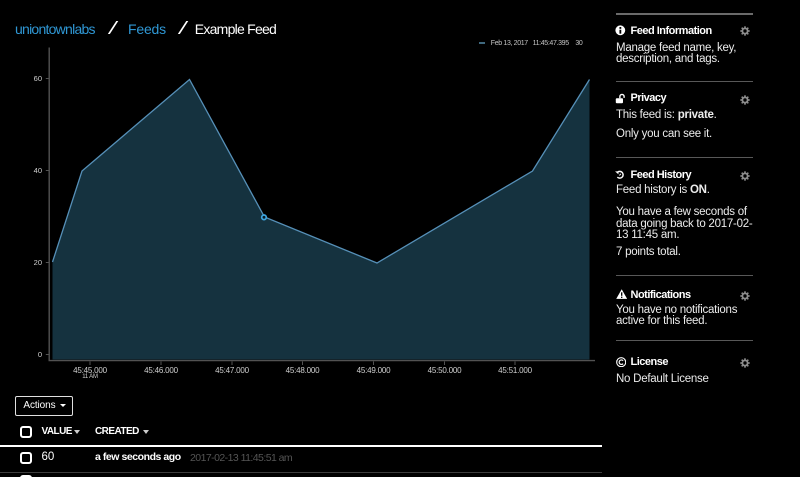 The height and width of the screenshot is (477, 800). What do you see at coordinates (38, 78) in the screenshot?
I see `svg-text: 60` at bounding box center [38, 78].